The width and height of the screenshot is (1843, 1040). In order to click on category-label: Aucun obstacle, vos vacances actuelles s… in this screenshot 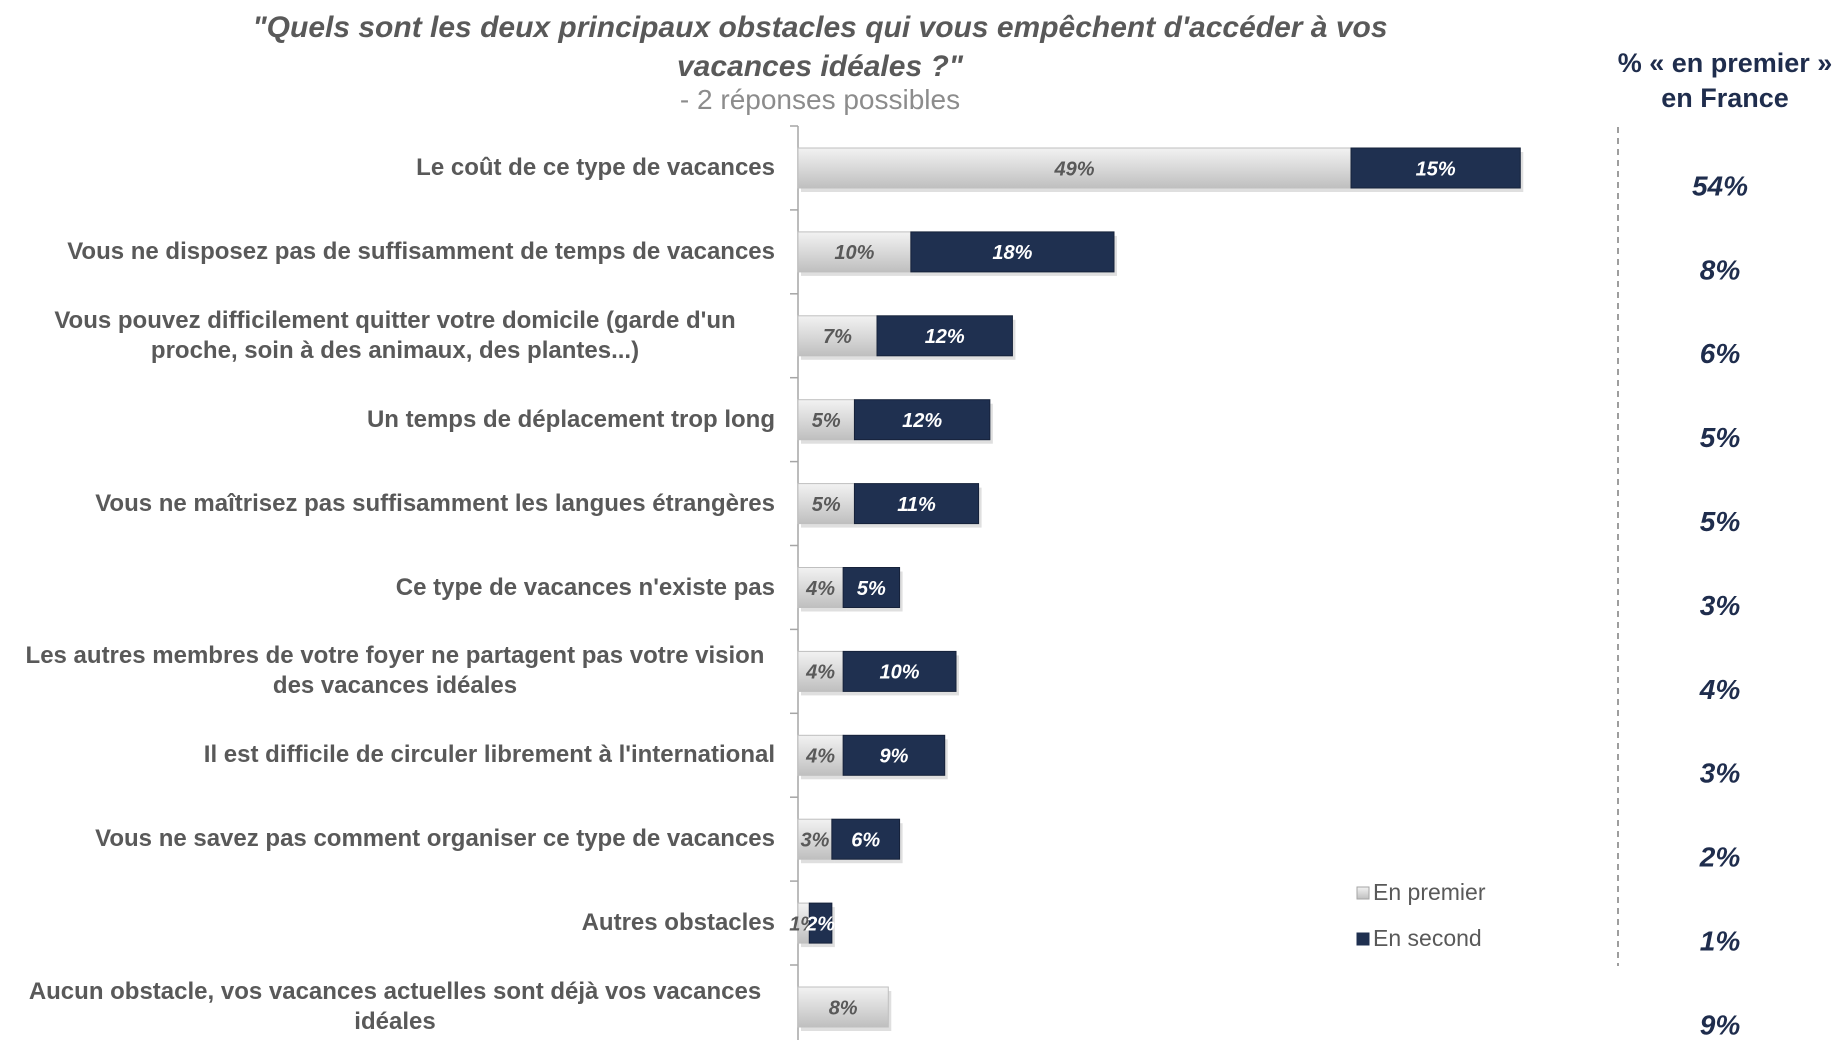, I will do `click(395, 1006)`.